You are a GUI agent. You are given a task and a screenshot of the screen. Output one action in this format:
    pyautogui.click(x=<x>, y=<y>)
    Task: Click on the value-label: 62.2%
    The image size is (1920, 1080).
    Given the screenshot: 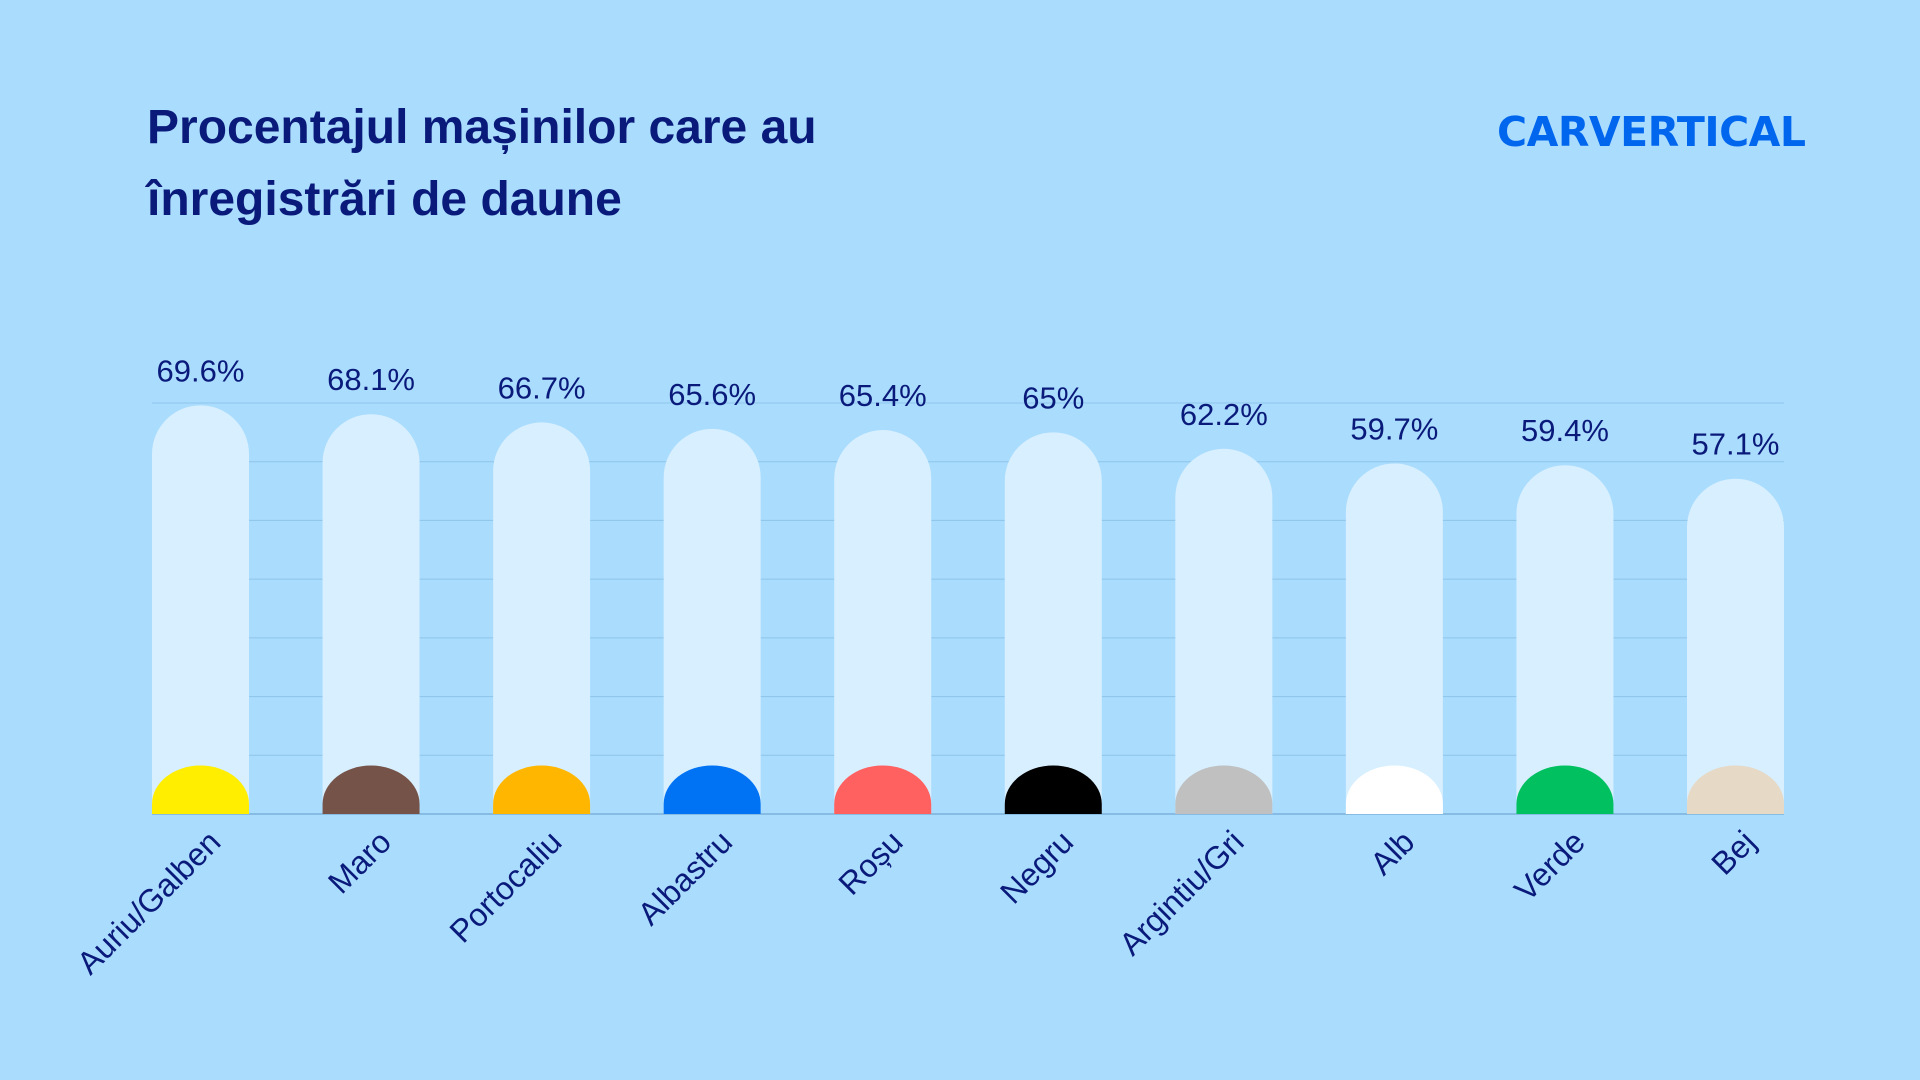 What is the action you would take?
    pyautogui.click(x=1224, y=414)
    